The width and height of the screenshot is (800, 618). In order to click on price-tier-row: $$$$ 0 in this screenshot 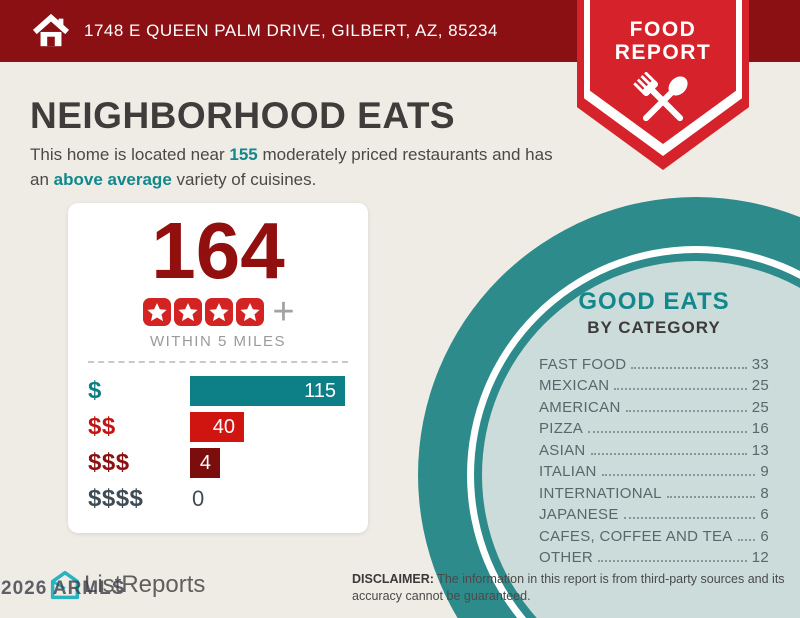, I will do `click(218, 499)`.